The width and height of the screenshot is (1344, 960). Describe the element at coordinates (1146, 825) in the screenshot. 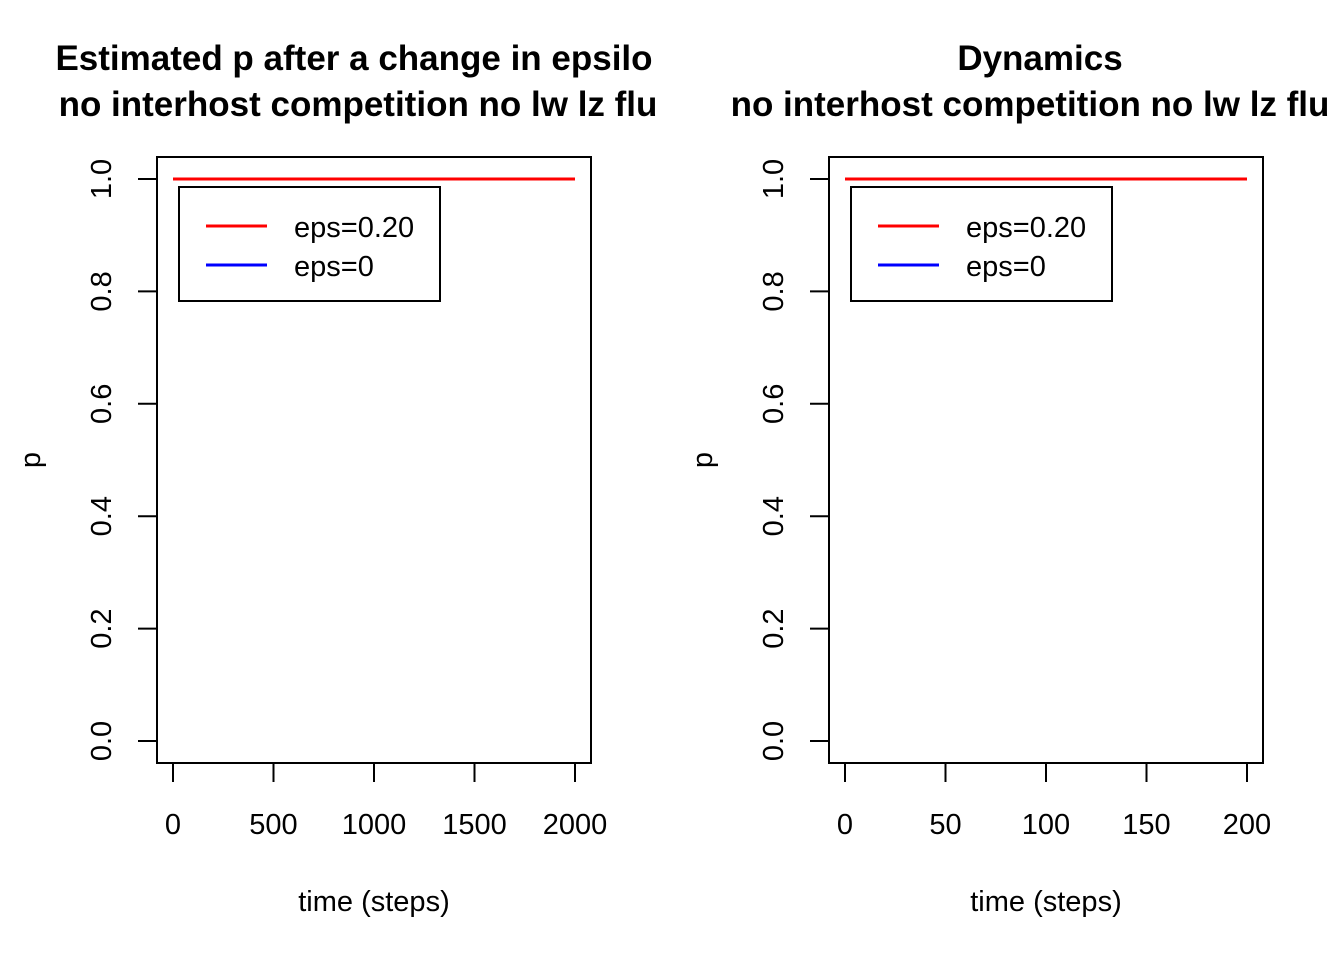

I see `x-tick-label: 150` at that location.